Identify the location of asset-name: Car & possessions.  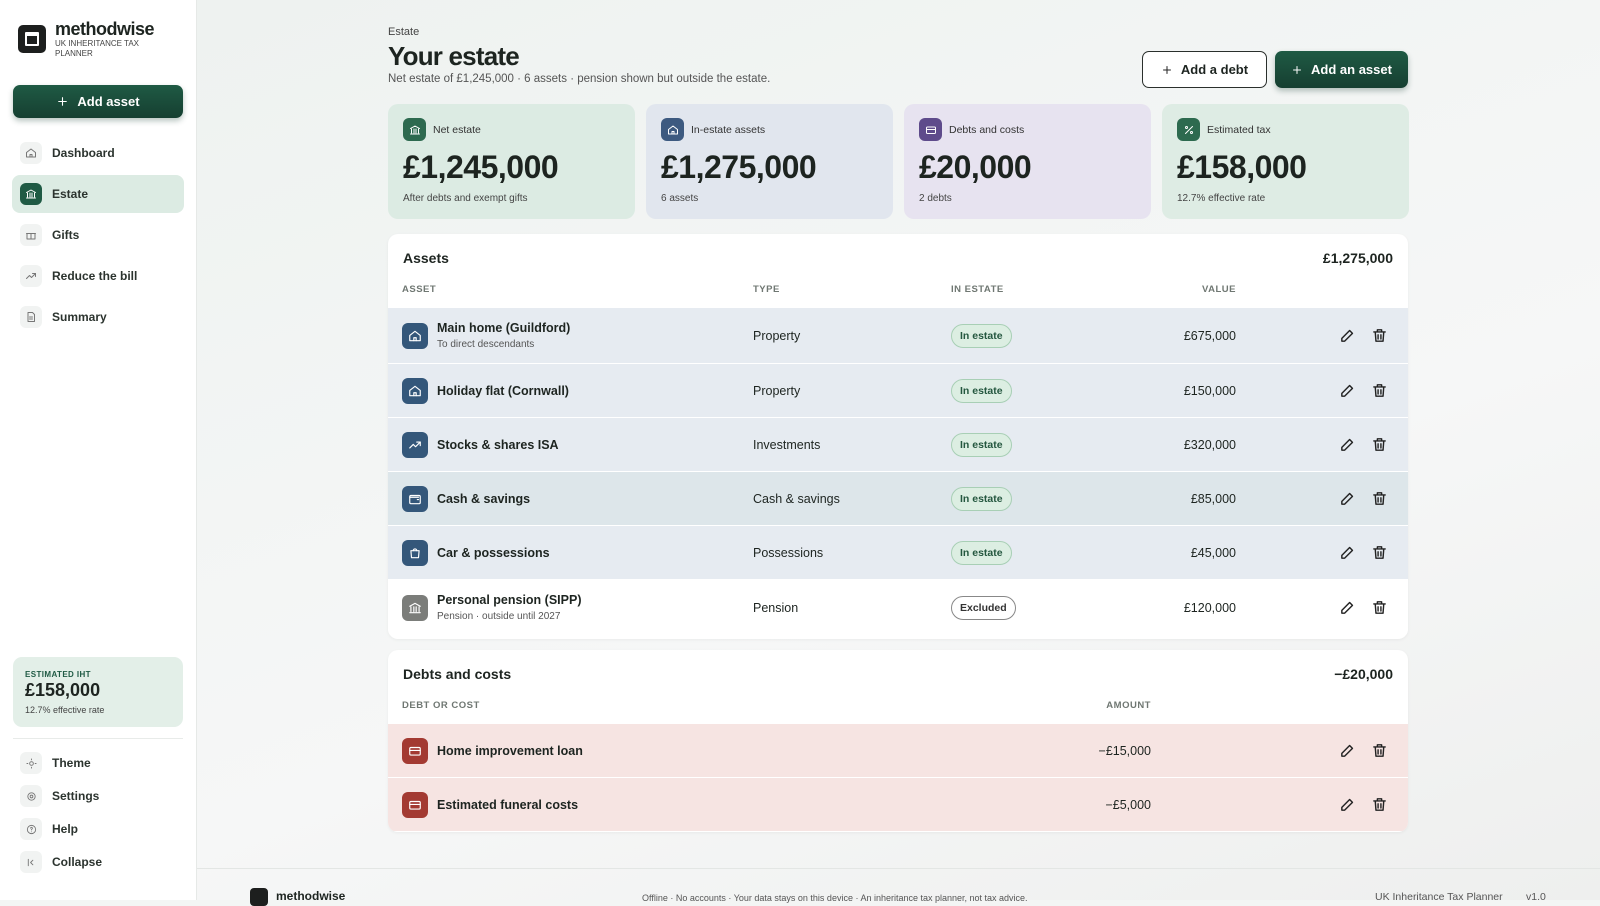
(493, 553).